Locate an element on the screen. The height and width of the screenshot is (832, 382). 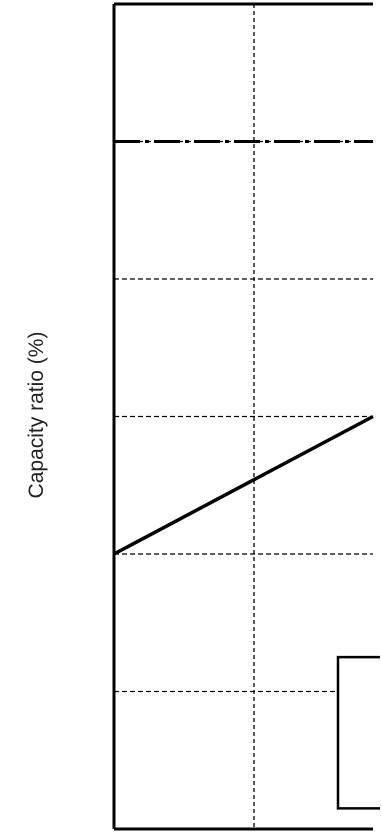
y-axis-label: Capacity ratio (%) is located at coordinates (36, 415).